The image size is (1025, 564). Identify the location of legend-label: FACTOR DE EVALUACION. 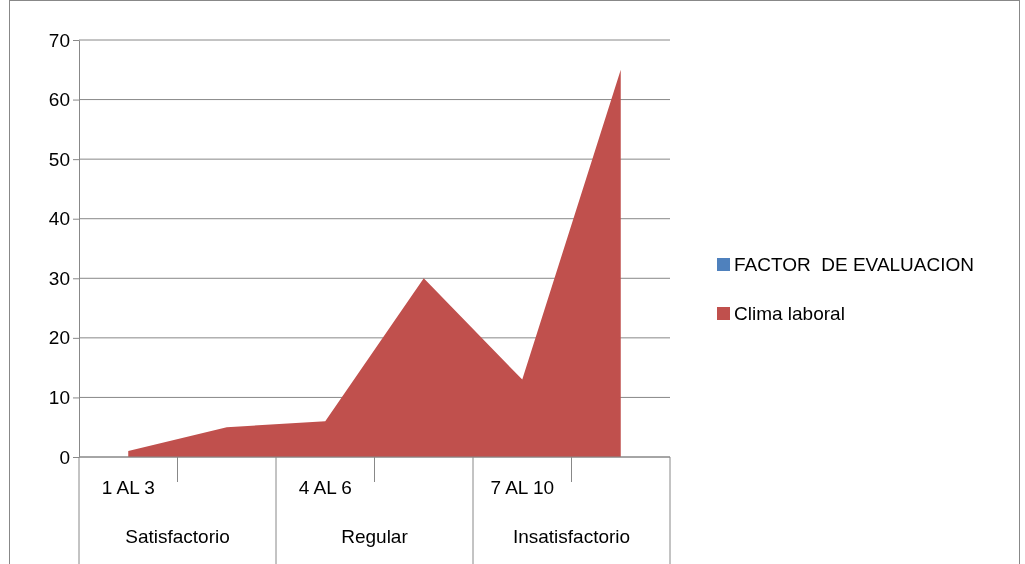
(854, 264).